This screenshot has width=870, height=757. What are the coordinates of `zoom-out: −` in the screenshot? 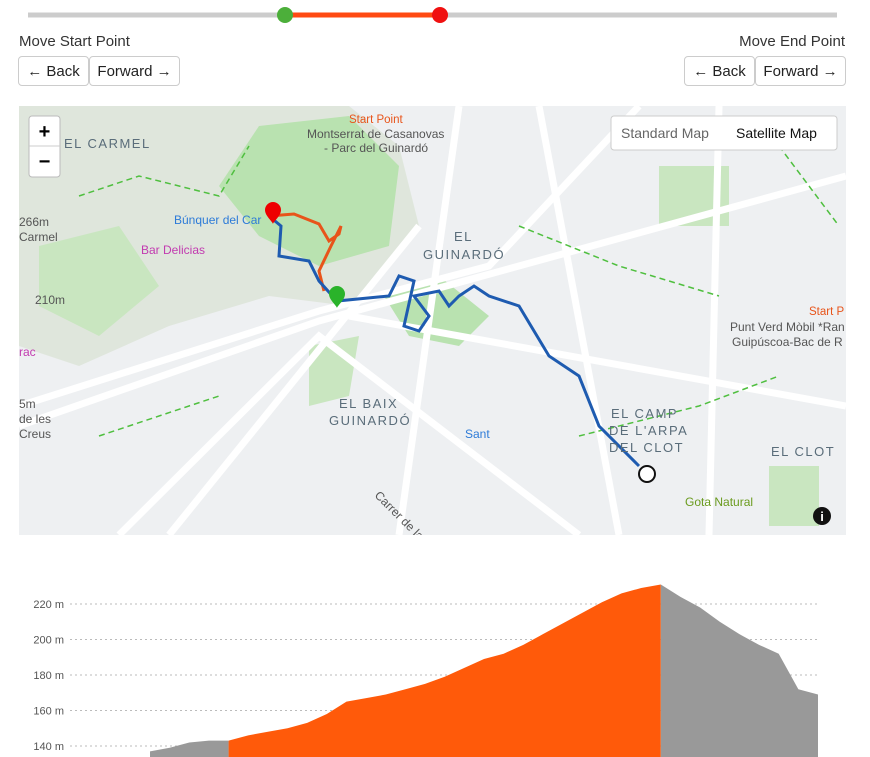 It's located at (45, 162).